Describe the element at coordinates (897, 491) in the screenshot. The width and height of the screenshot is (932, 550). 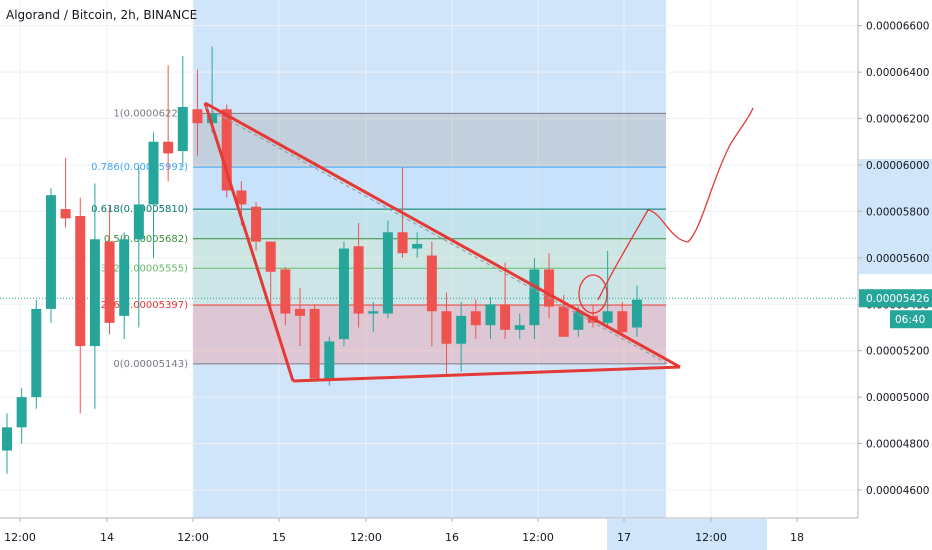
I see `price-tick-label: 0.00004600` at that location.